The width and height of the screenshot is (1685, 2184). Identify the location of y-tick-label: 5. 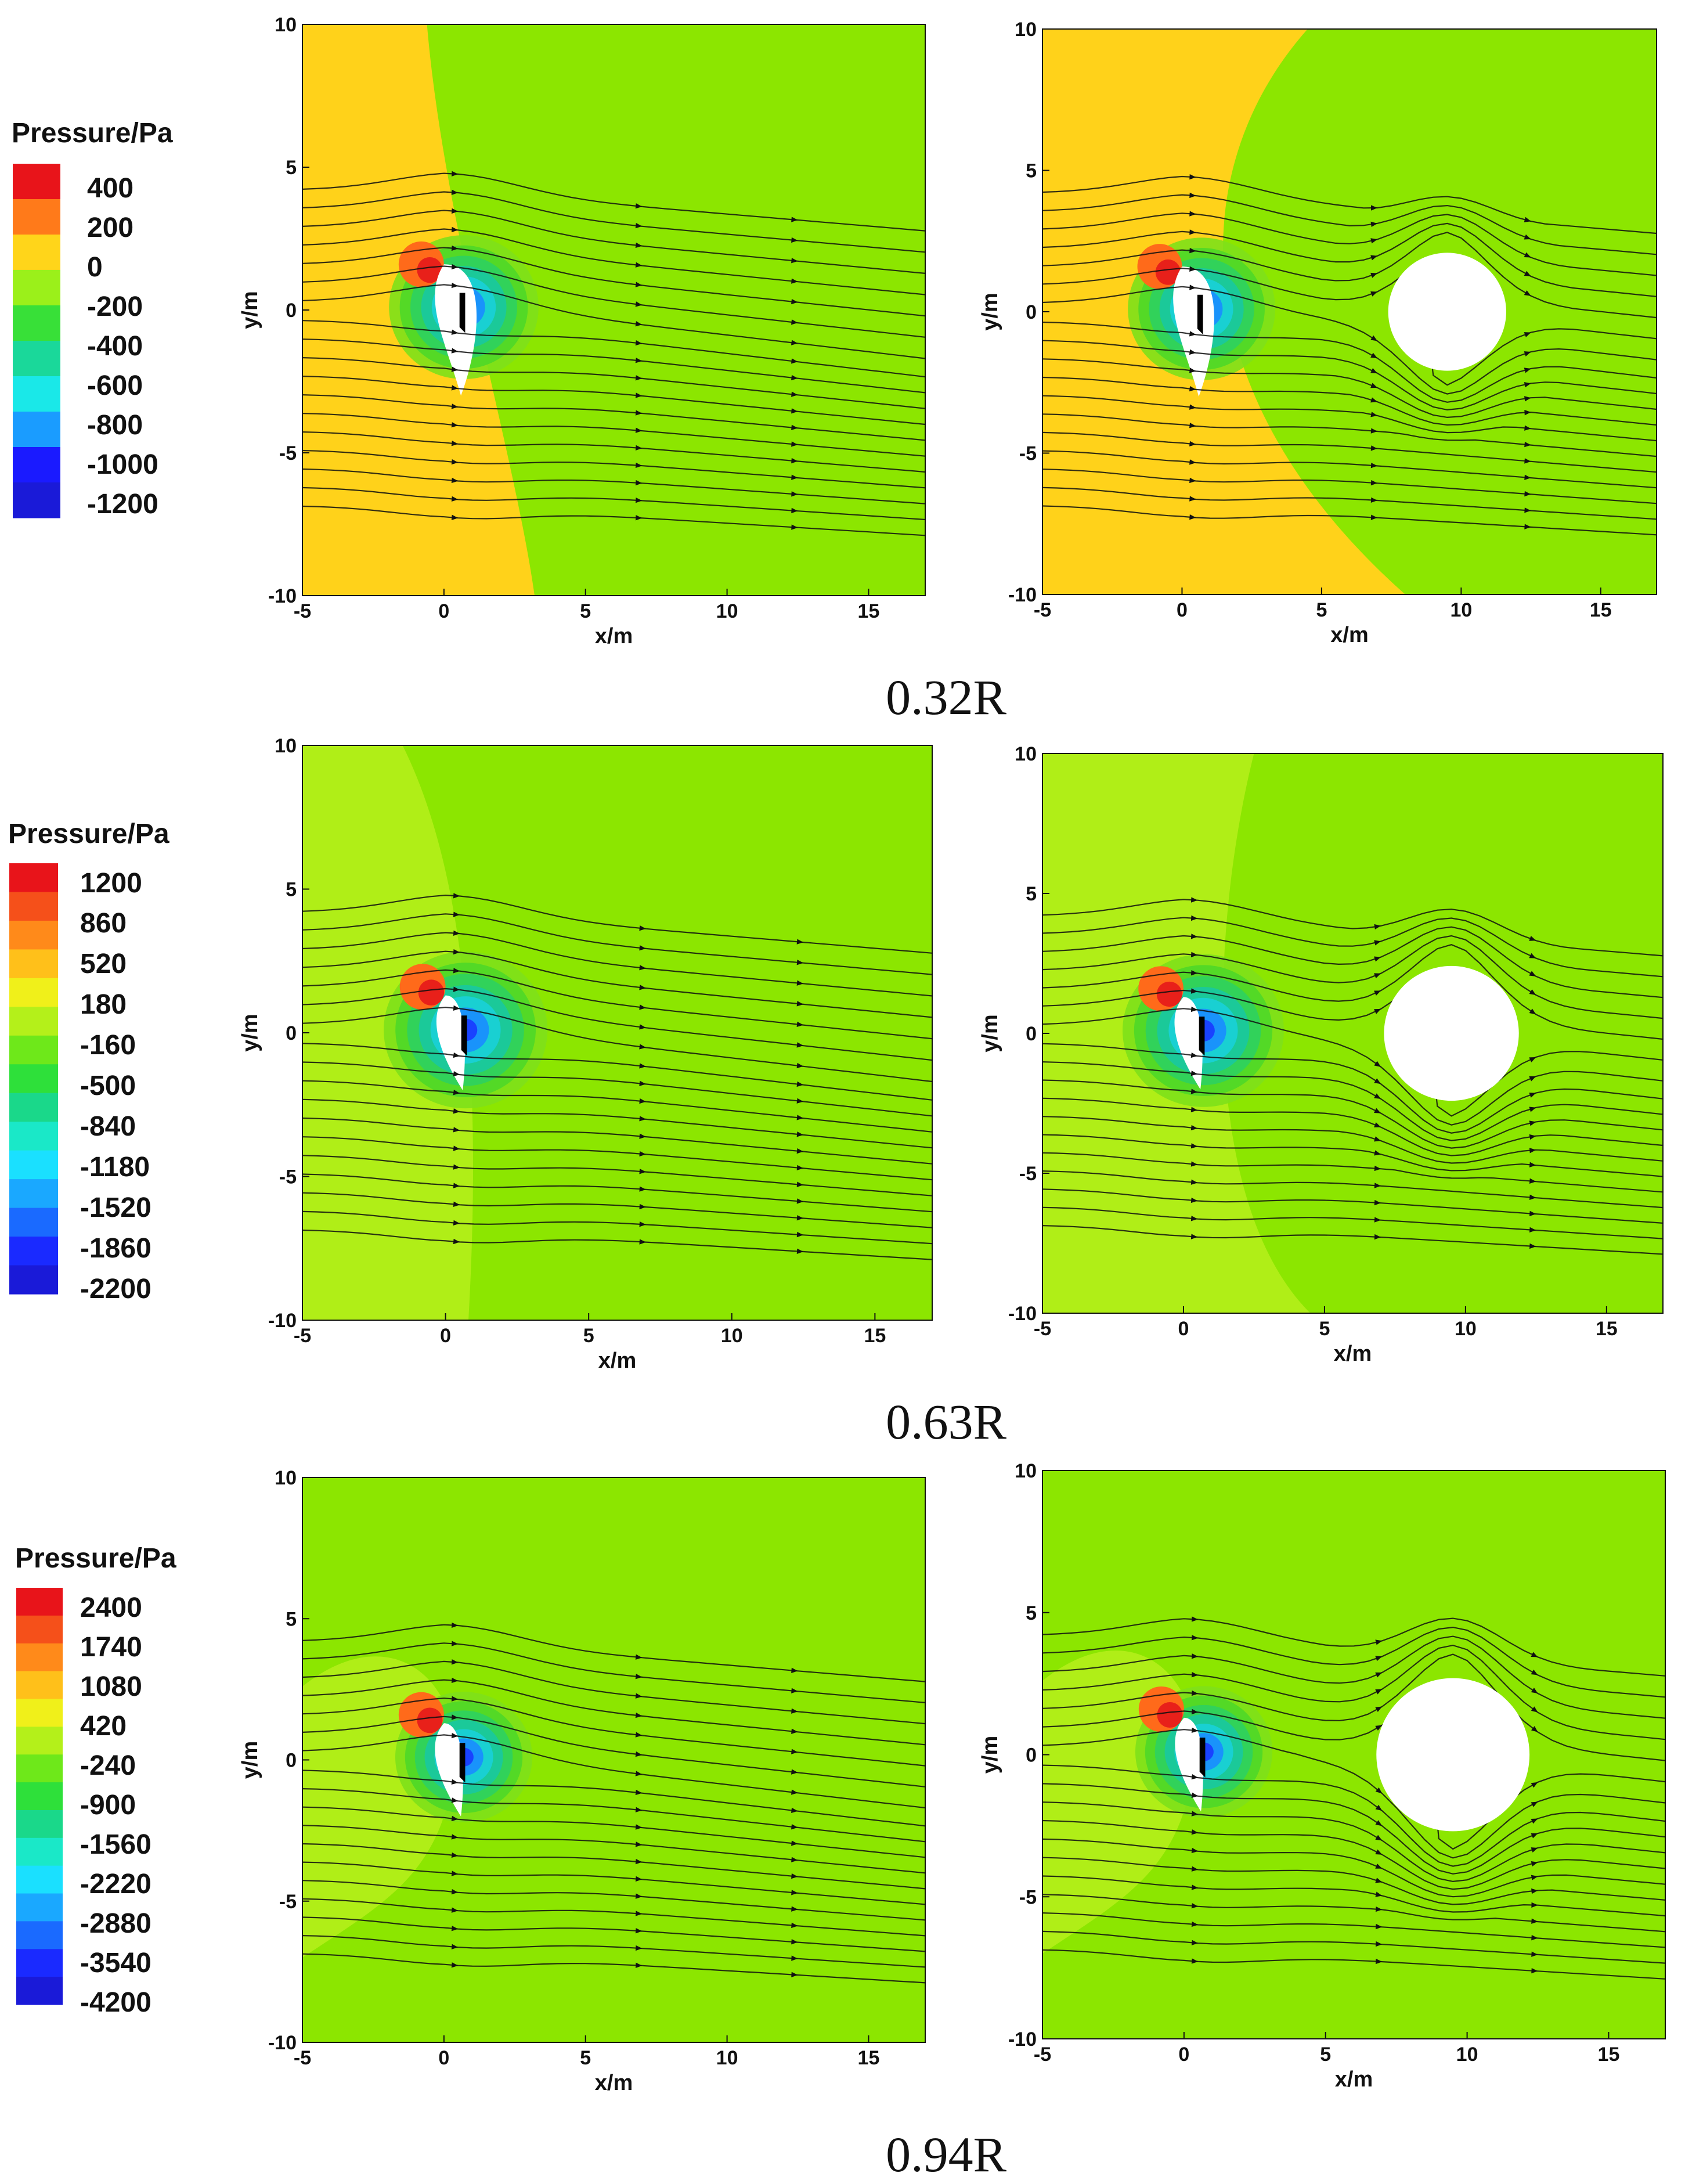
(1031, 894).